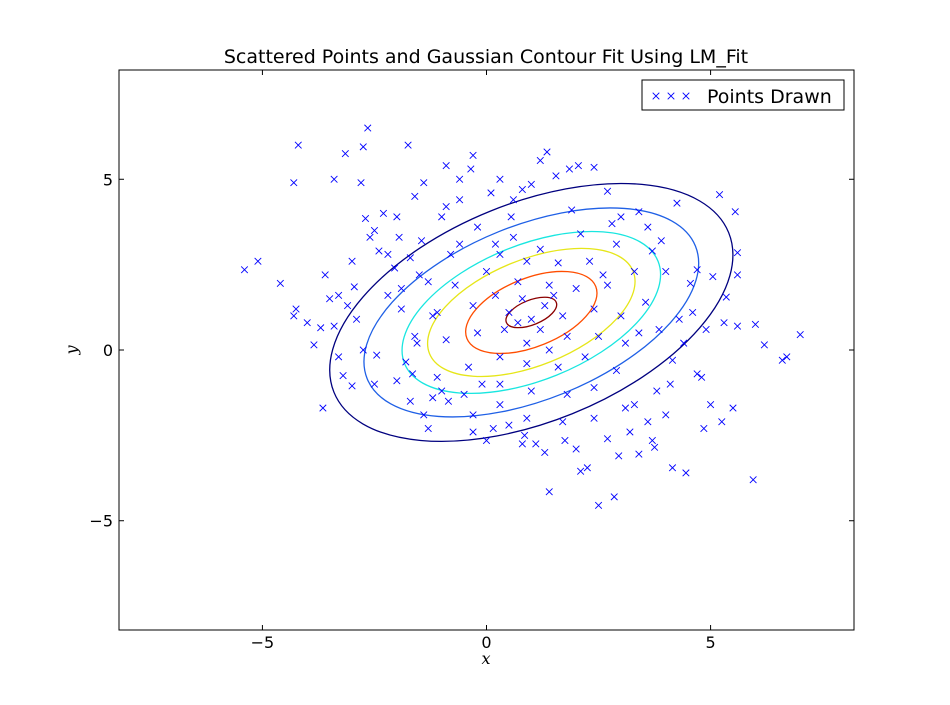  I want to click on y-tick-label: 0, so click(108, 350).